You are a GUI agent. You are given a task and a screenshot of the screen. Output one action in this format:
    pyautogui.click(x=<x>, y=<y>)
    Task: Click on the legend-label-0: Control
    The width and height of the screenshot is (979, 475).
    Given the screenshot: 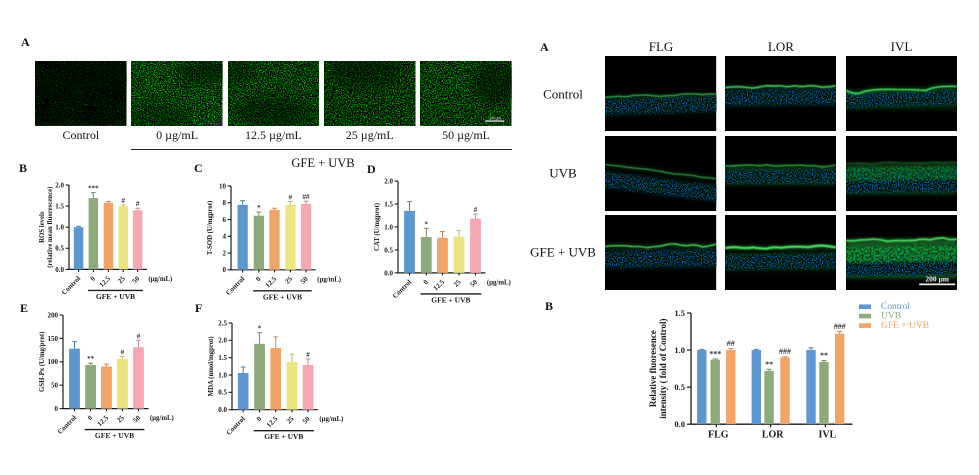 What is the action you would take?
    pyautogui.click(x=894, y=307)
    